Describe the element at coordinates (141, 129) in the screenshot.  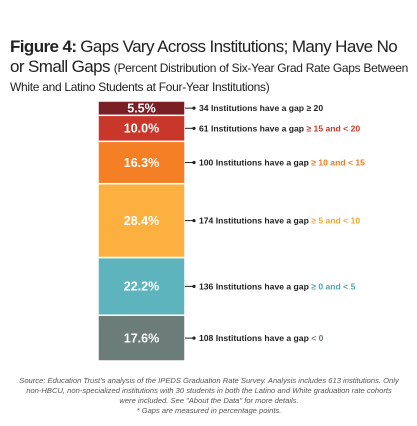
I see `value-label: 10.0%` at that location.